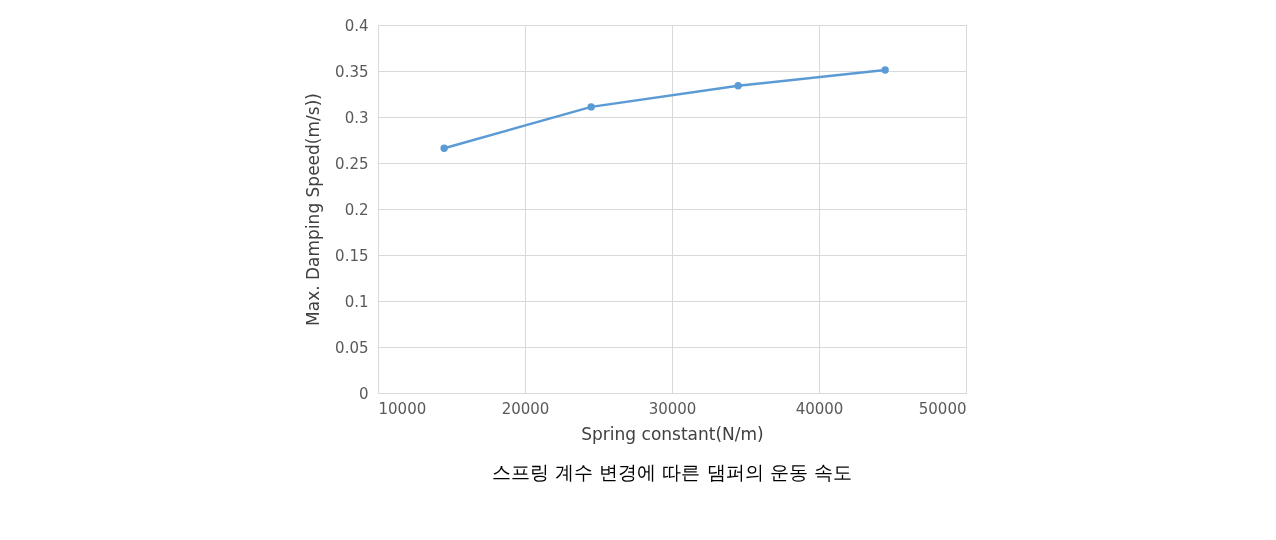 Image resolution: width=1276 pixels, height=540 pixels. What do you see at coordinates (363, 393) in the screenshot?
I see `y-tick-label: 0` at bounding box center [363, 393].